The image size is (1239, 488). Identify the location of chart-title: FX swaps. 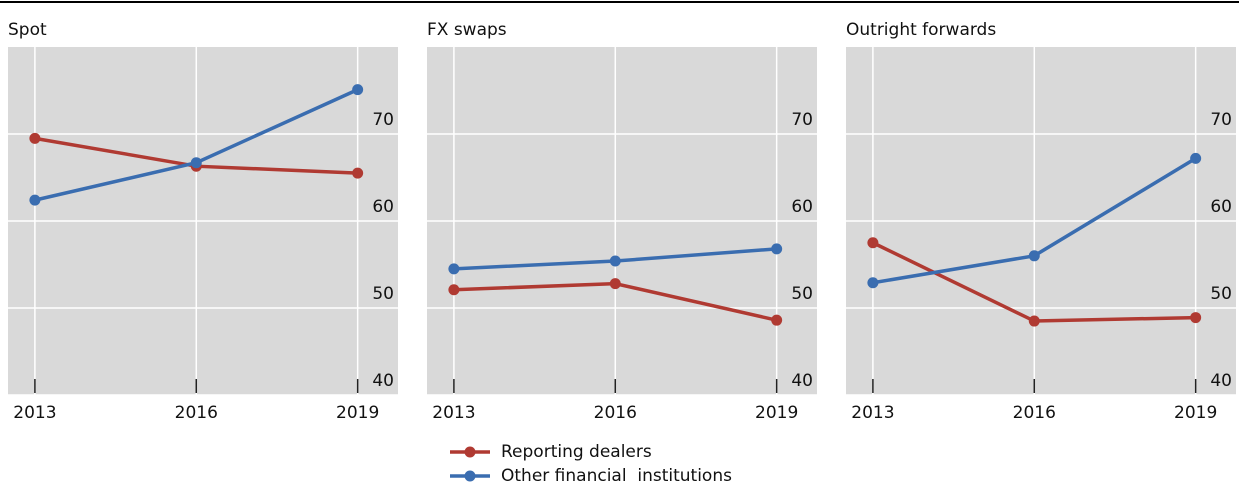
(467, 30).